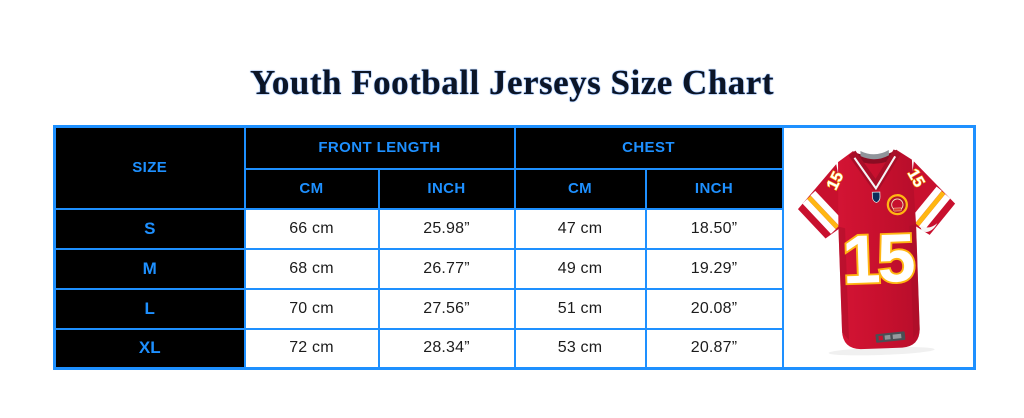 The image size is (1024, 418). I want to click on table-row: L 70 cm 27.56” 51 cm 20.08”, so click(514, 308).